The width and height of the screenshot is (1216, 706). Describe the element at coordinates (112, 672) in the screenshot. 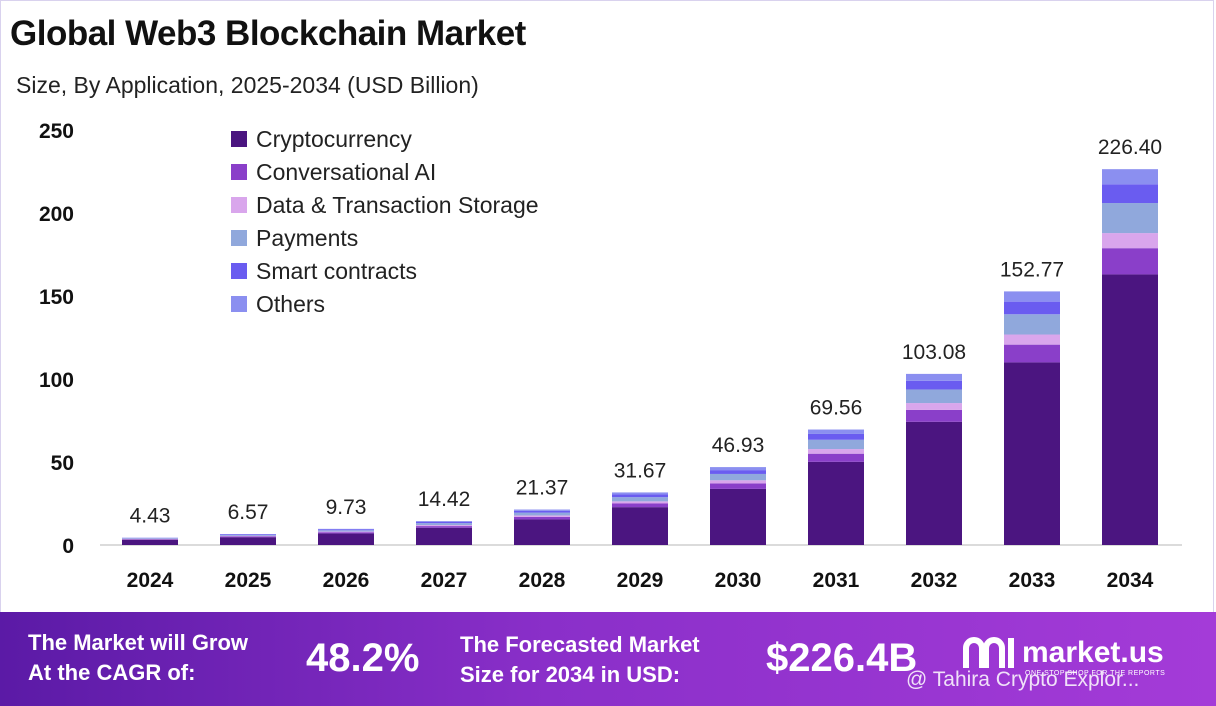

I see `cagr-label-line2: At the CAGR of:` at that location.